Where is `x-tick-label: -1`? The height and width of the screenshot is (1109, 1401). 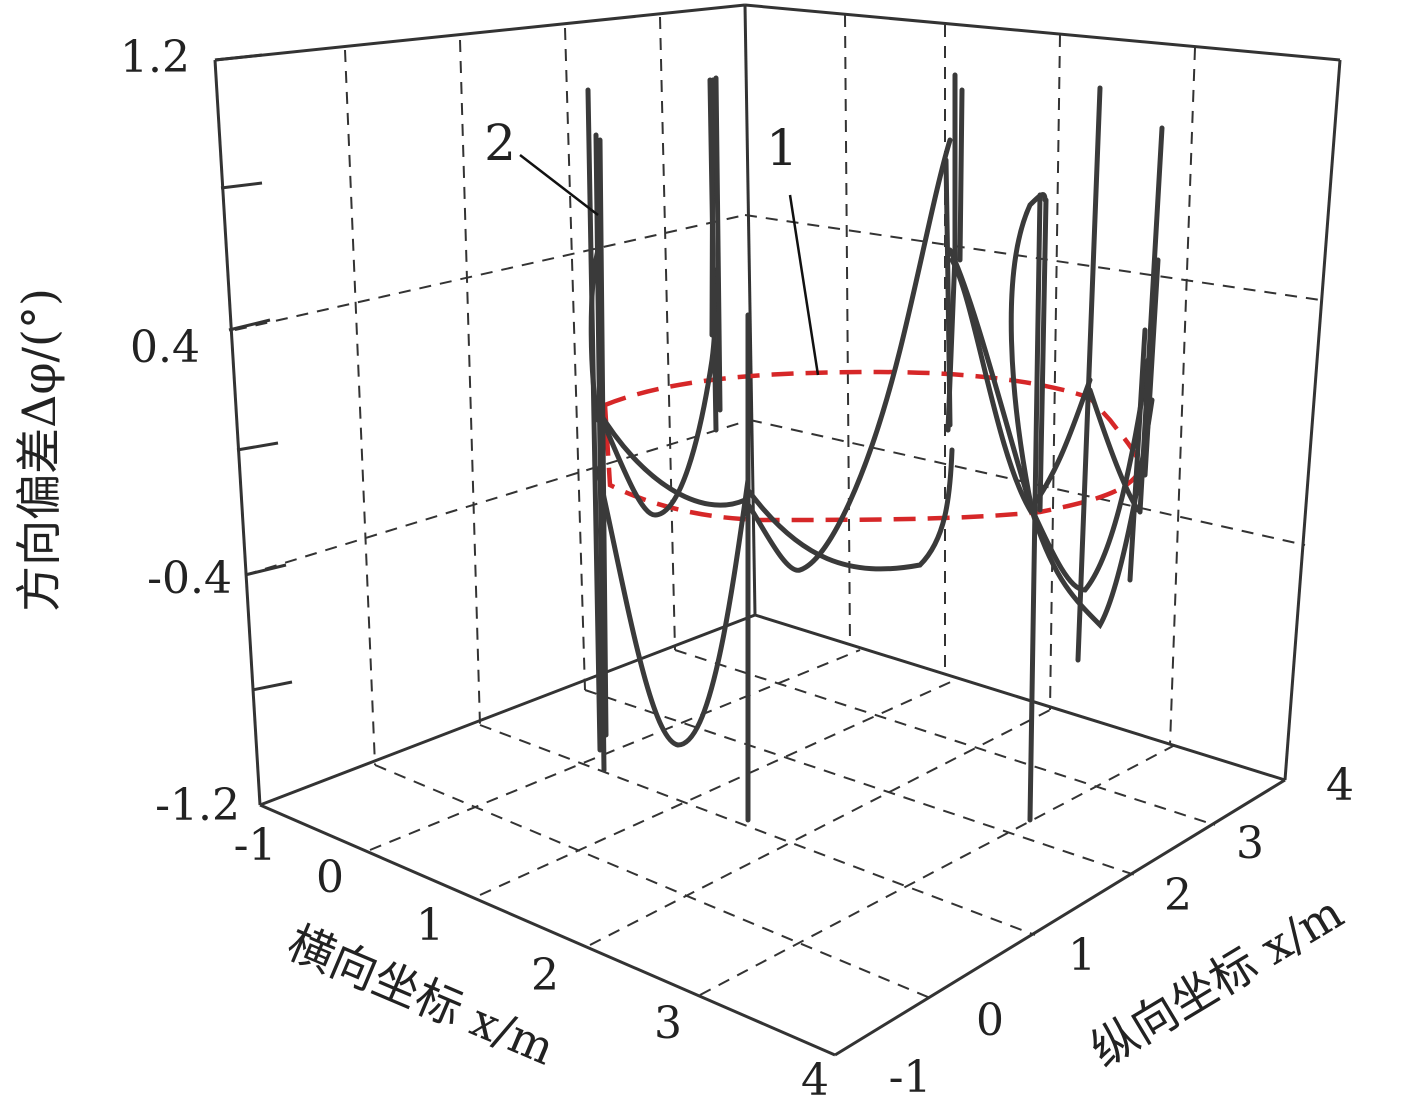 x-tick-label: -1 is located at coordinates (255, 845).